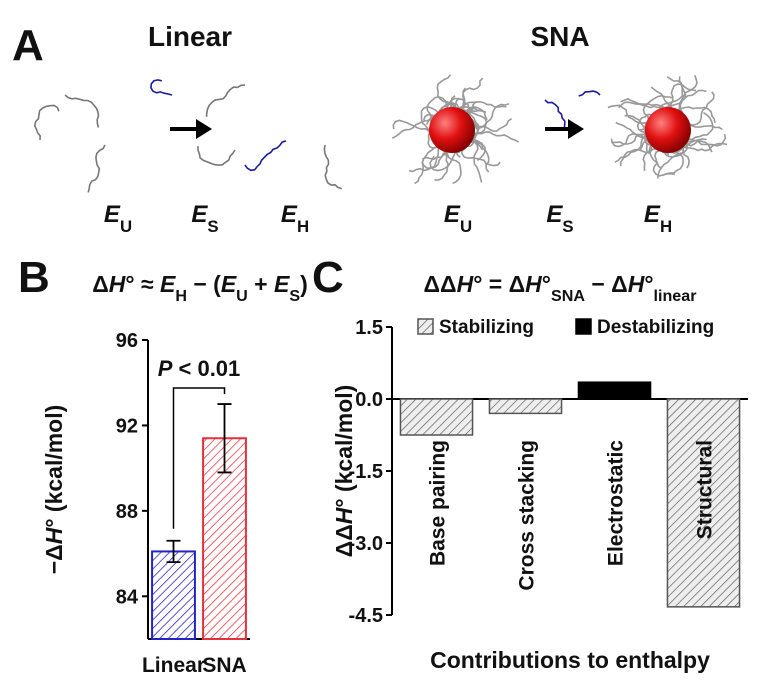 This screenshot has width=762, height=689. Describe the element at coordinates (705, 489) in the screenshot. I see `category-label: Structural` at that location.